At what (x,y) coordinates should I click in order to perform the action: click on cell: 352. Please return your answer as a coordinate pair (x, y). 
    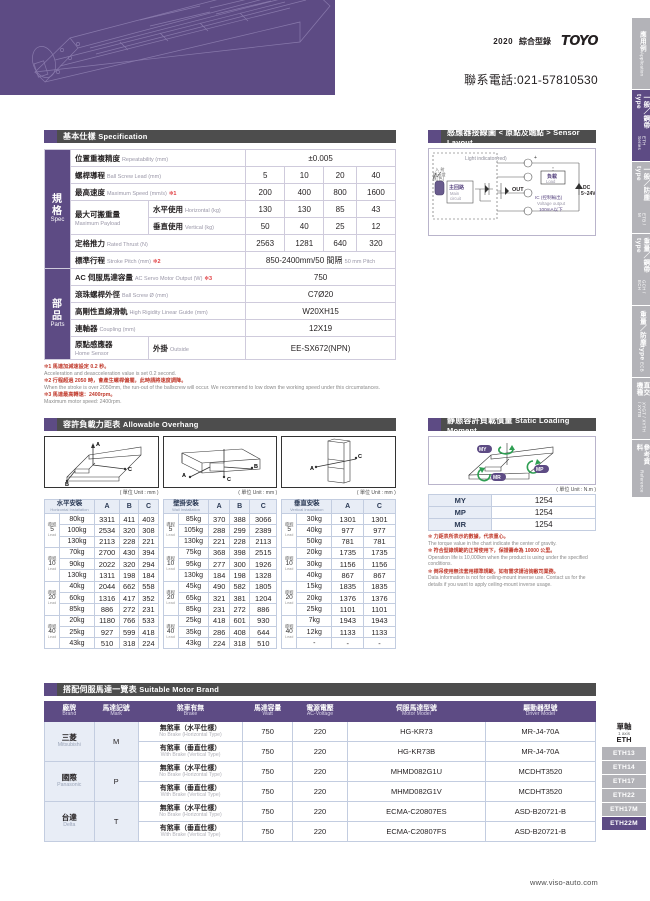
    Looking at the image, I should click on (148, 598).